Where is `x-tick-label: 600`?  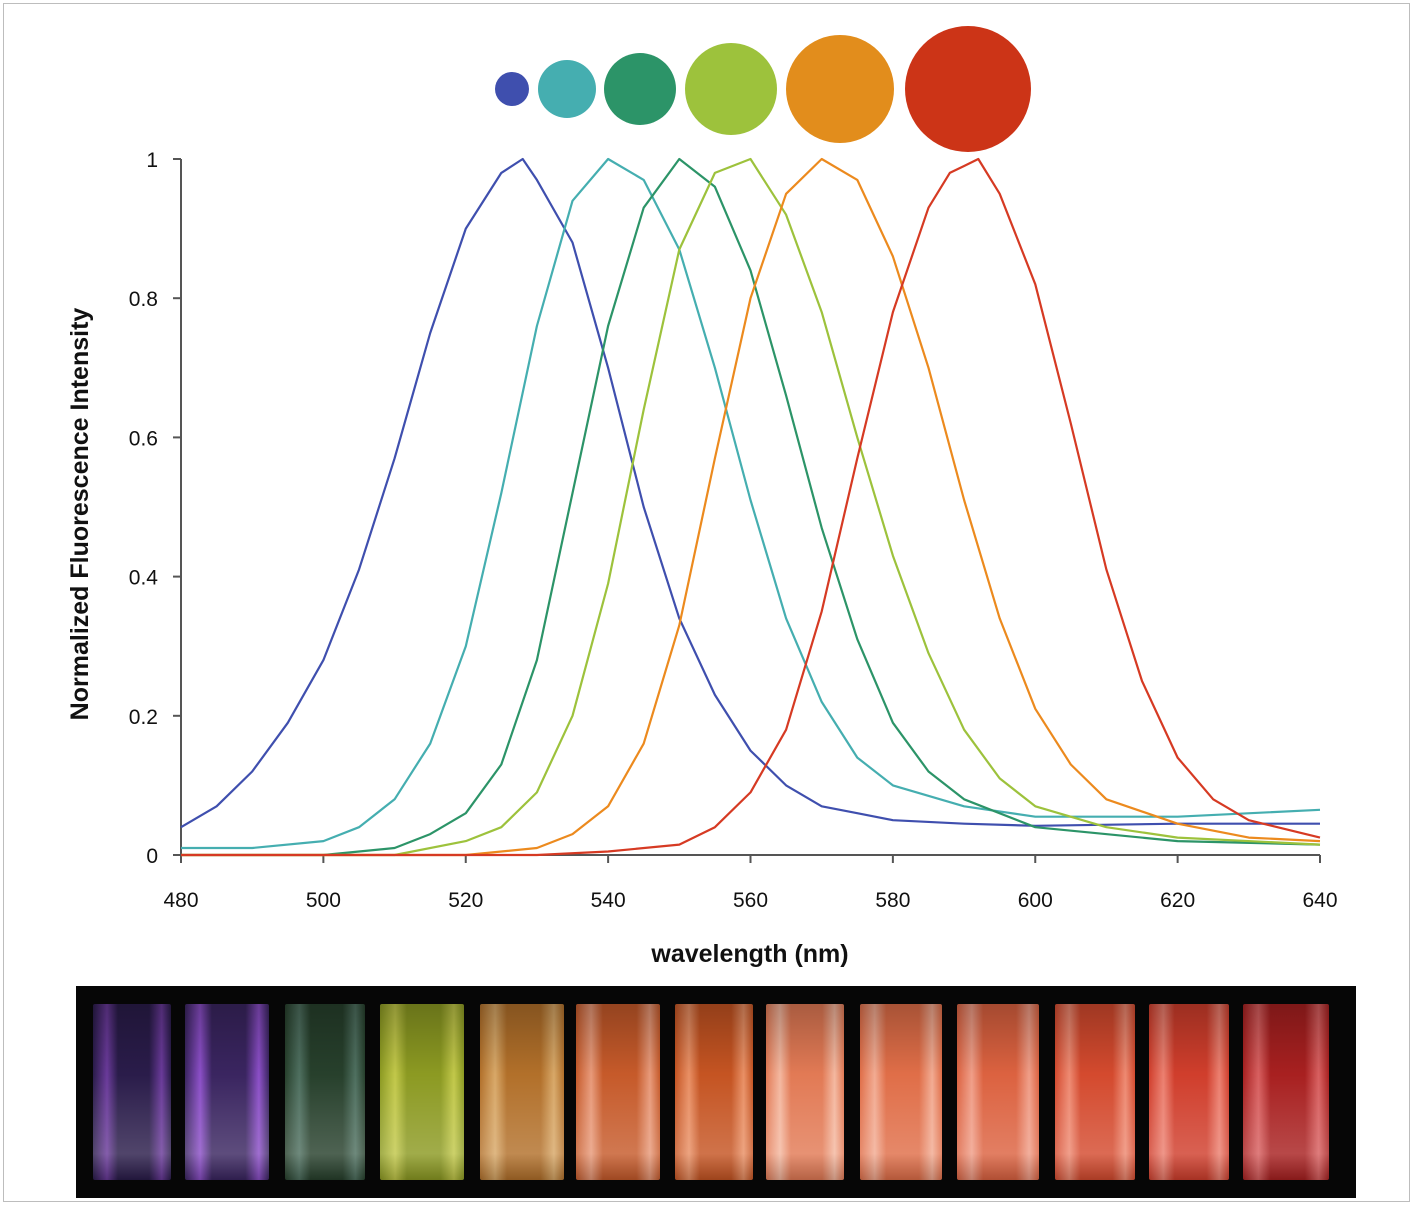
x-tick-label: 600 is located at coordinates (1035, 900).